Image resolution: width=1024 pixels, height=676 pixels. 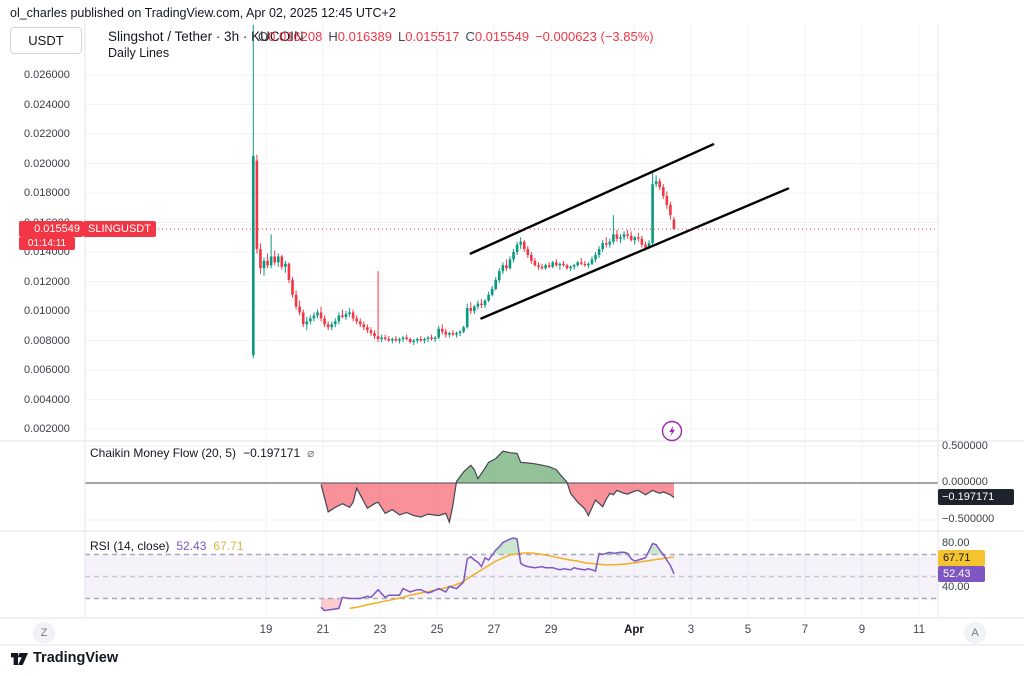 What do you see at coordinates (333, 36) in the screenshot?
I see `high-label: H` at bounding box center [333, 36].